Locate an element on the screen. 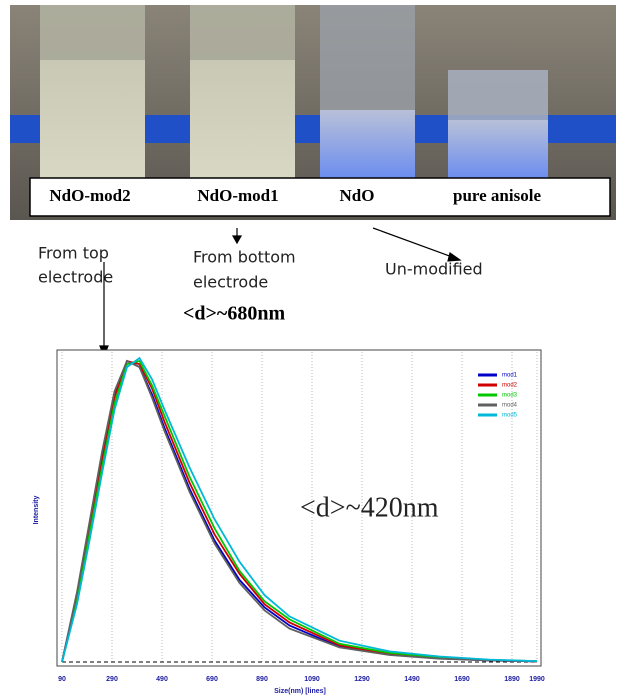  x-tick-label: 490 is located at coordinates (162, 679).